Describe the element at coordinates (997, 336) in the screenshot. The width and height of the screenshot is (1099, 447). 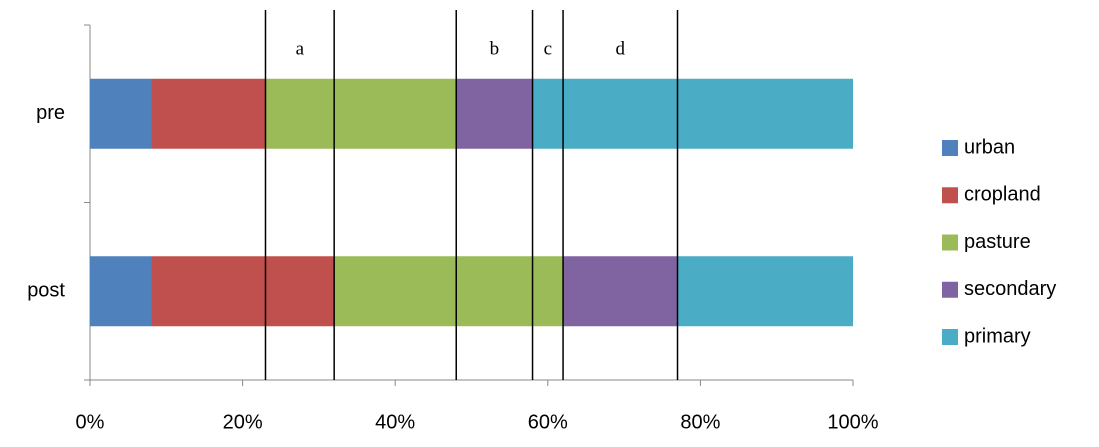
I see `legend-label: primary` at that location.